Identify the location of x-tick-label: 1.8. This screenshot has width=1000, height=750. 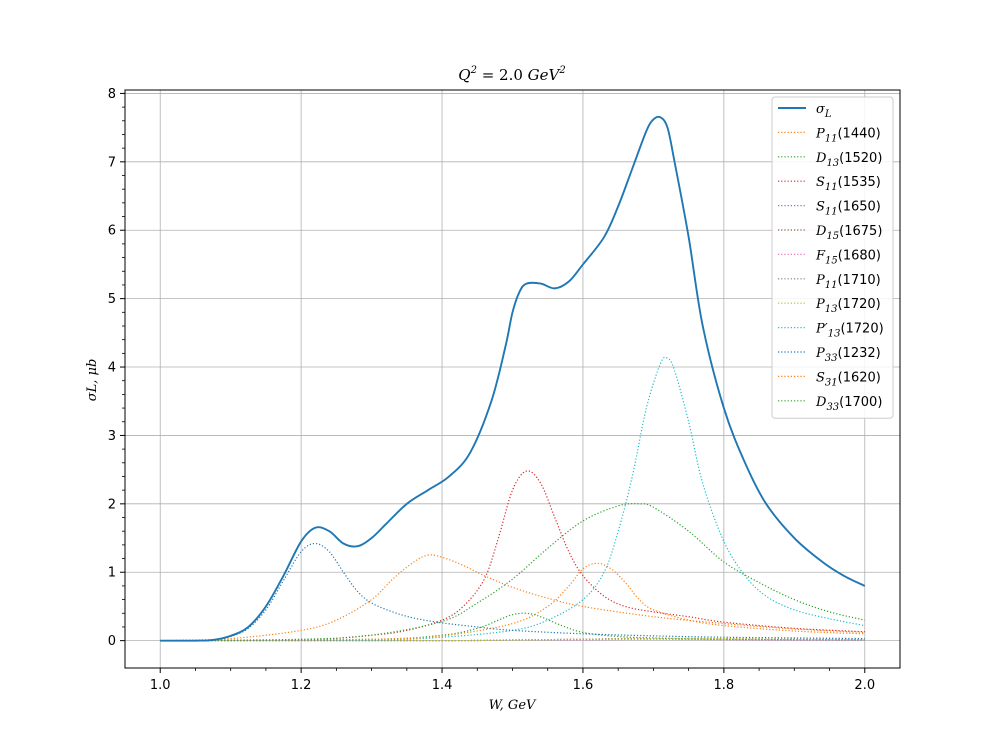
(724, 685).